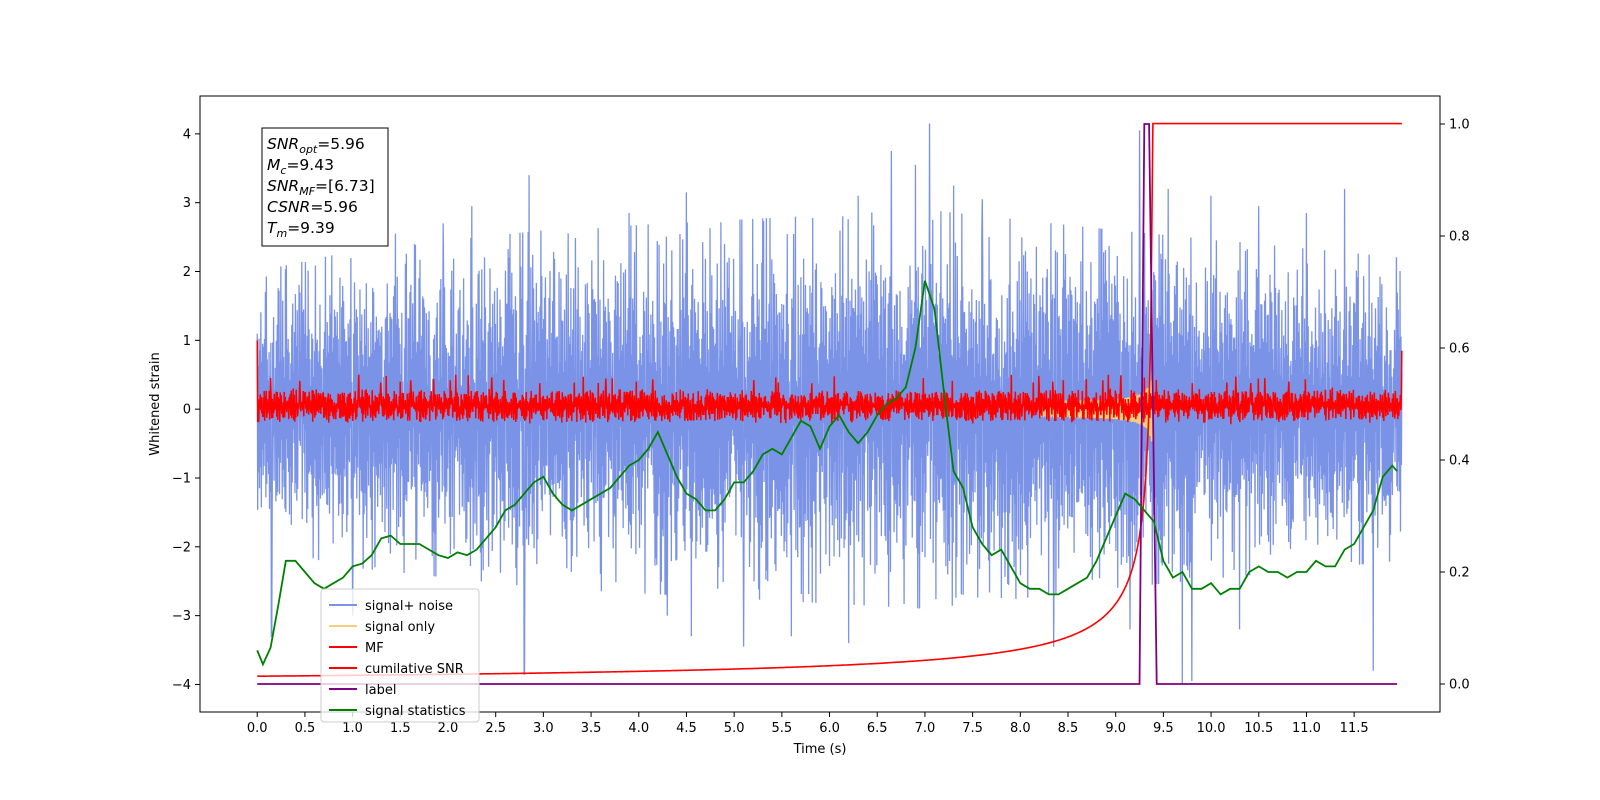  Describe the element at coordinates (400, 728) in the screenshot. I see `x-tick-label: 1.5` at that location.